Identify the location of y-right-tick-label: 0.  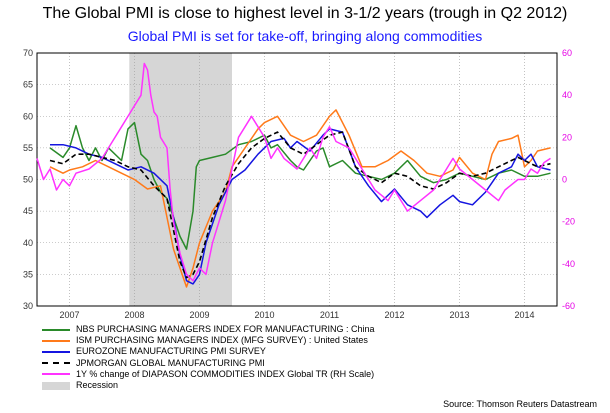
(564, 180).